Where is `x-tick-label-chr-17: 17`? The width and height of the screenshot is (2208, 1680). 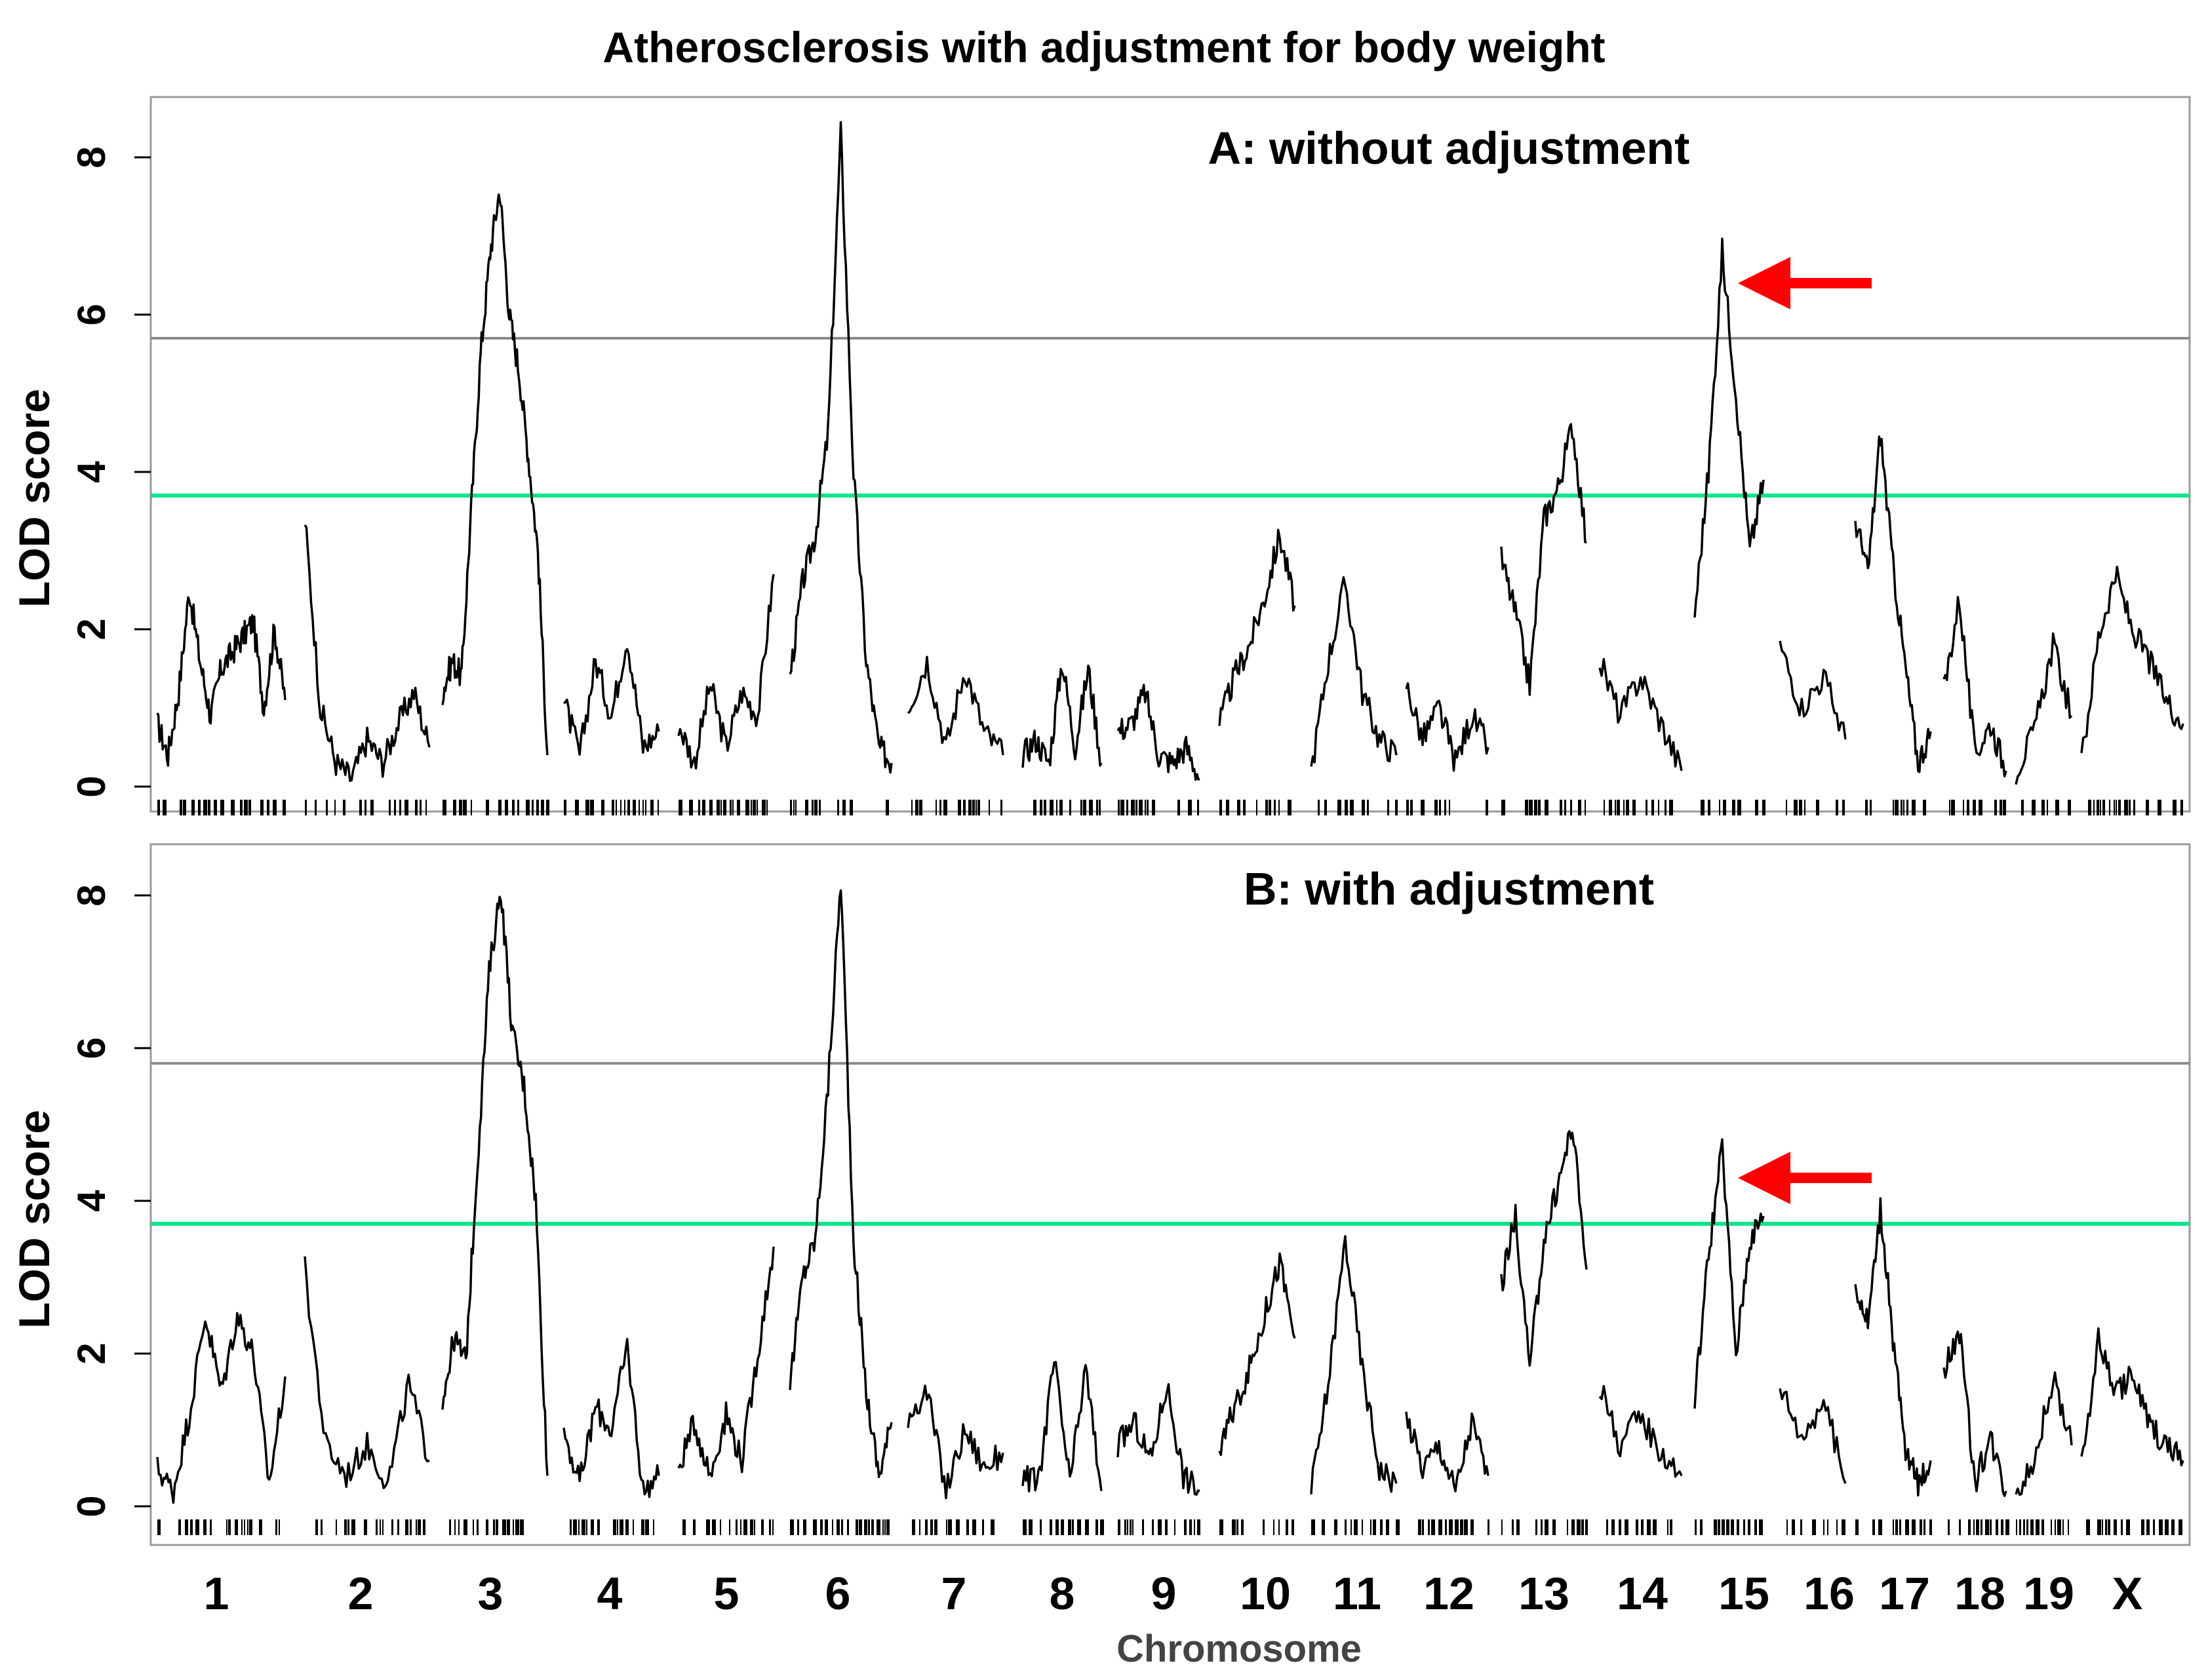 x-tick-label-chr-17: 17 is located at coordinates (1904, 1593).